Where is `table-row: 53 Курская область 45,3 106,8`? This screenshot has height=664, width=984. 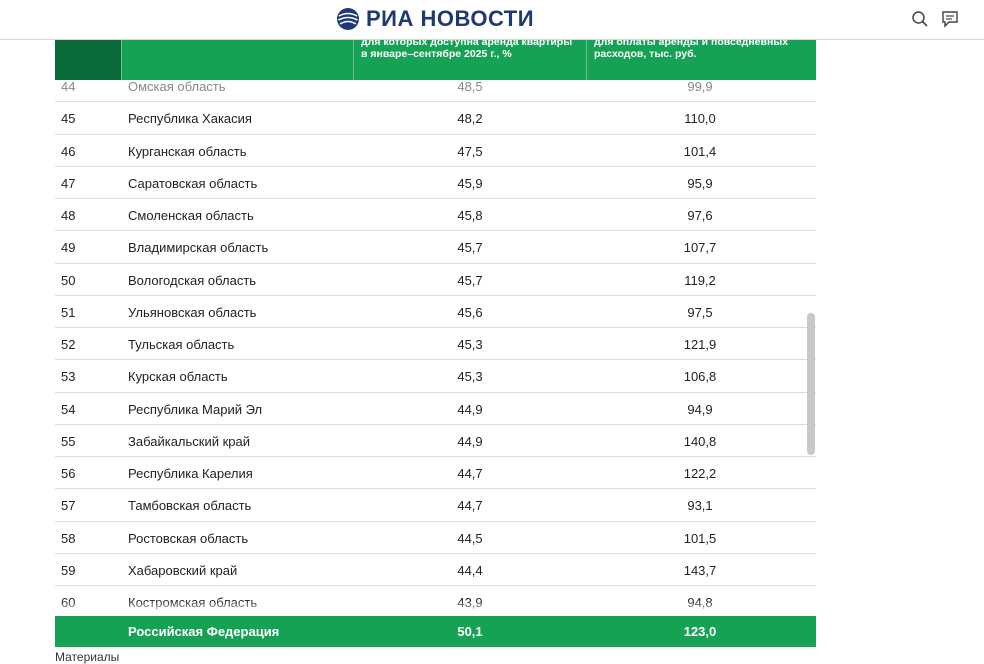
table-row: 53 Курская область 45,3 106,8 is located at coordinates (435, 376).